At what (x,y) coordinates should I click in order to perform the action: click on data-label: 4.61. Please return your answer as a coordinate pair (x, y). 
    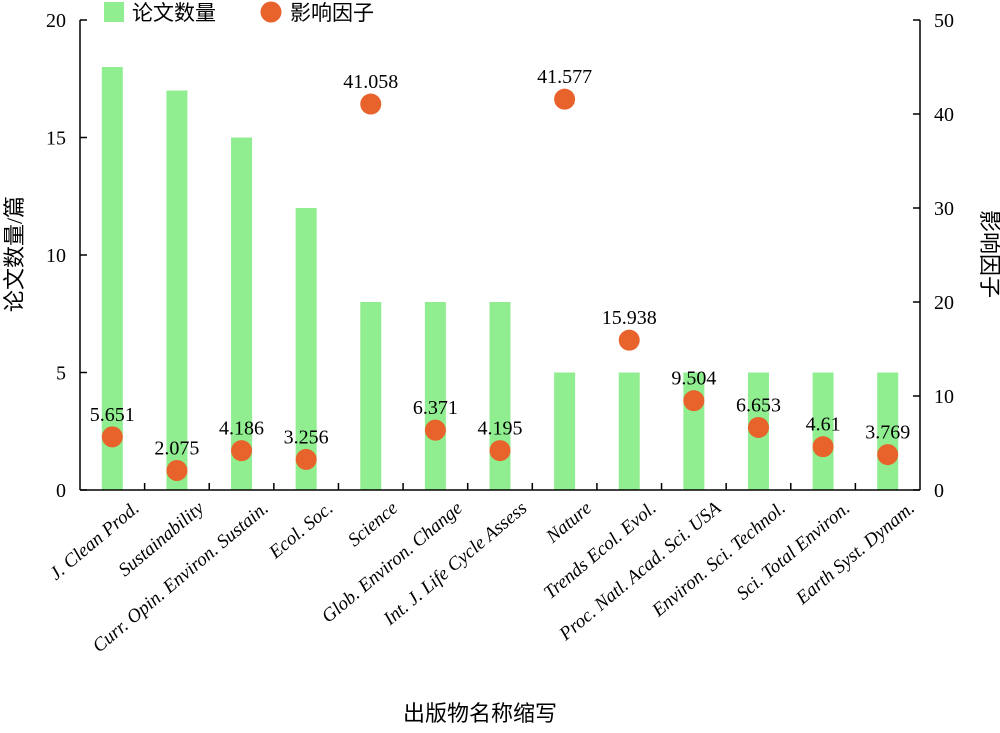
    Looking at the image, I should click on (823, 425).